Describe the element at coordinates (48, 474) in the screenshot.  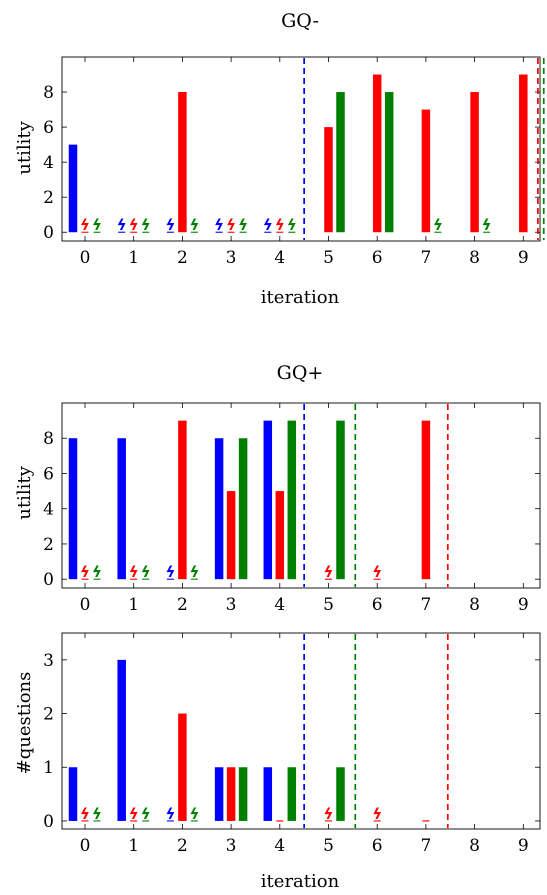
I see `y-tick-label: 6` at that location.